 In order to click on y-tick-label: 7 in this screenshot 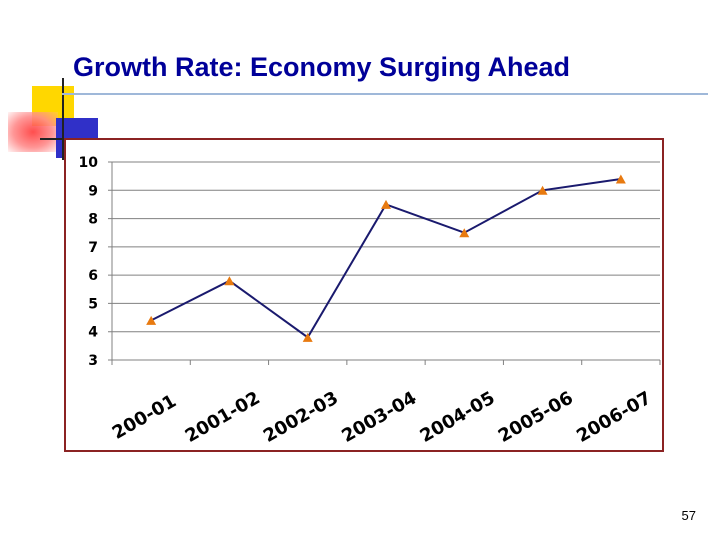, I will do `click(93, 248)`.